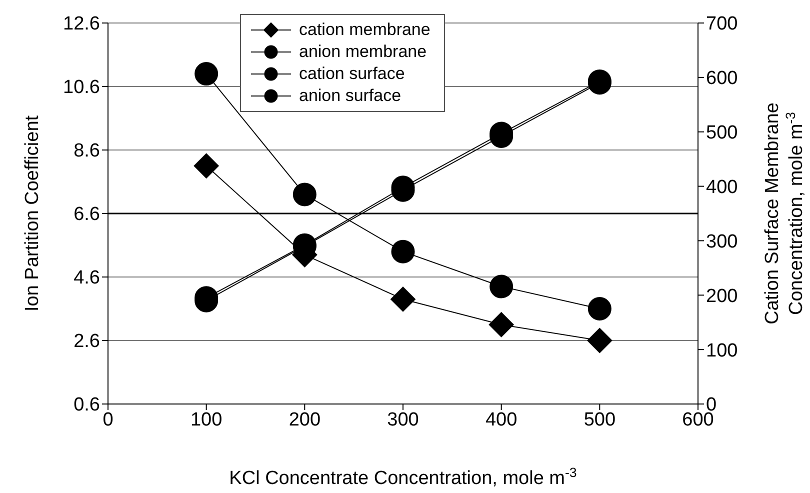  Describe the element at coordinates (363, 52) in the screenshot. I see `legend-label: anion membrane` at that location.